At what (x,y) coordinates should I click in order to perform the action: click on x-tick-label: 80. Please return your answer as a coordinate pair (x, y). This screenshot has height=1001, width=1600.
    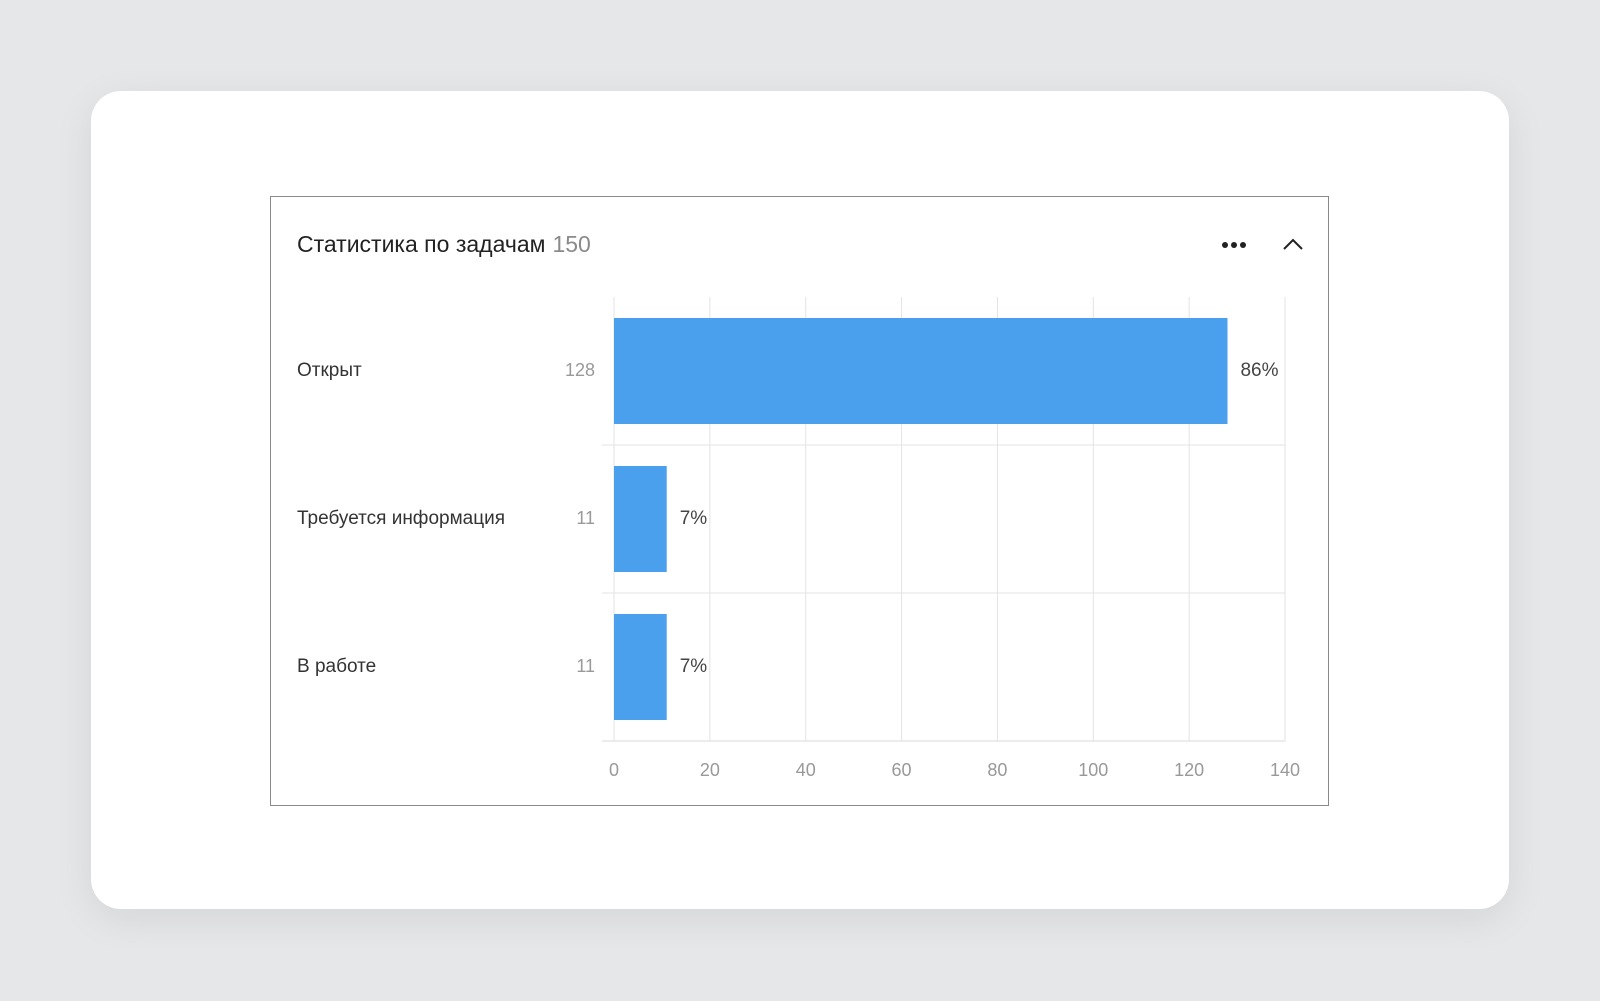
    Looking at the image, I should click on (997, 770).